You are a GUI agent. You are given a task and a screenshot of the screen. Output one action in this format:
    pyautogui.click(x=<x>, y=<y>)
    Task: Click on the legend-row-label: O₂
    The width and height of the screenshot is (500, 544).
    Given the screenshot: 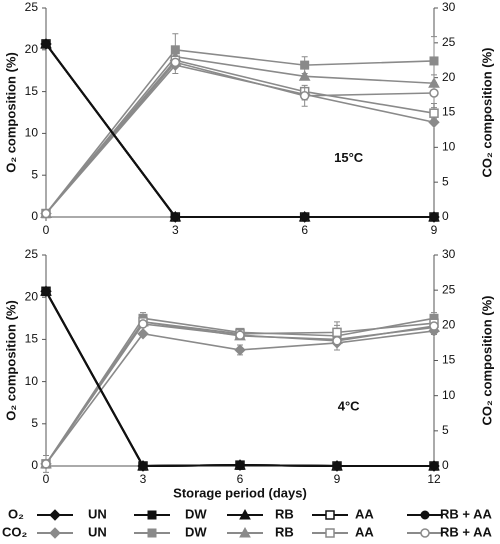 What is the action you would take?
    pyautogui.click(x=16, y=513)
    